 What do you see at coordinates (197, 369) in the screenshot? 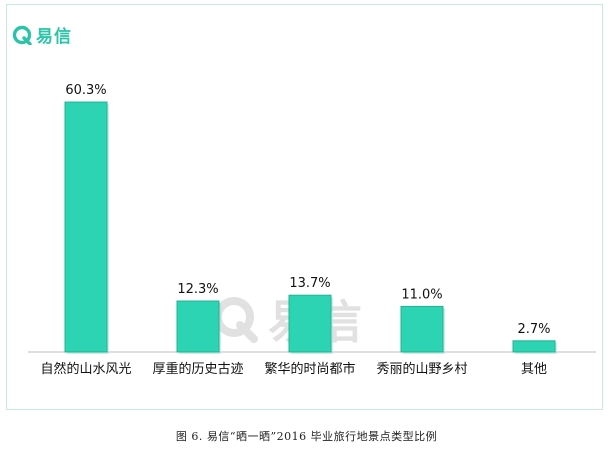
I see `category-label: 厚重的历史古迹` at bounding box center [197, 369].